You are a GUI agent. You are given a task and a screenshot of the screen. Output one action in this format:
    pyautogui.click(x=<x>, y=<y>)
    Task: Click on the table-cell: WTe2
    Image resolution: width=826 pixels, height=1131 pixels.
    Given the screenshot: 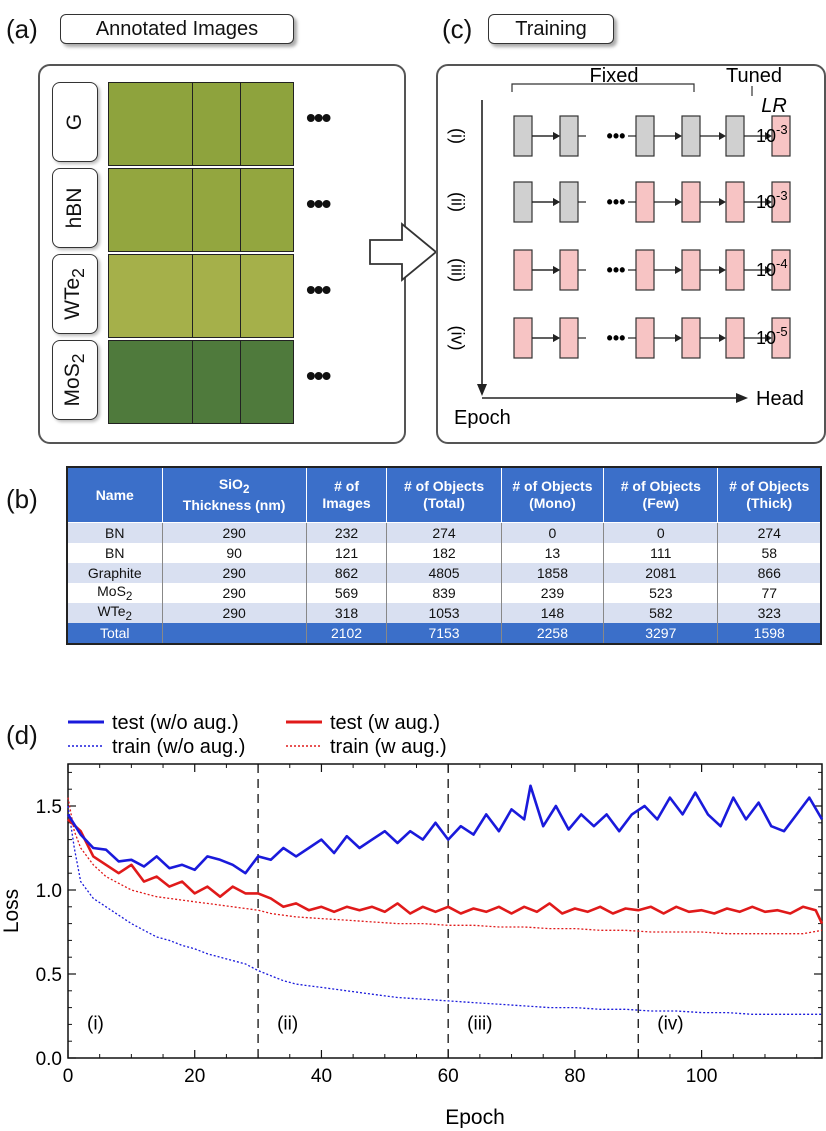 What is the action you would take?
    pyautogui.click(x=114, y=613)
    